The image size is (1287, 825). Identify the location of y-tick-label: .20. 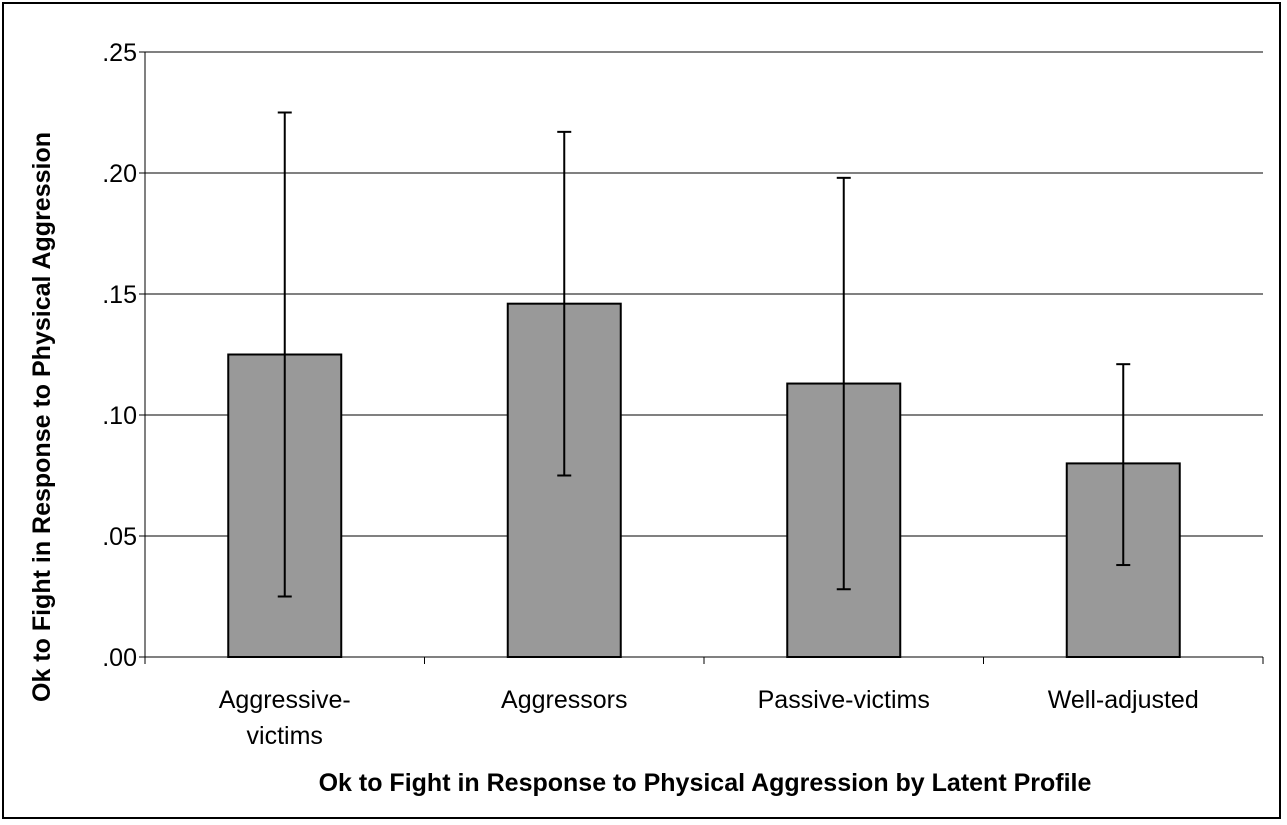
(119, 174).